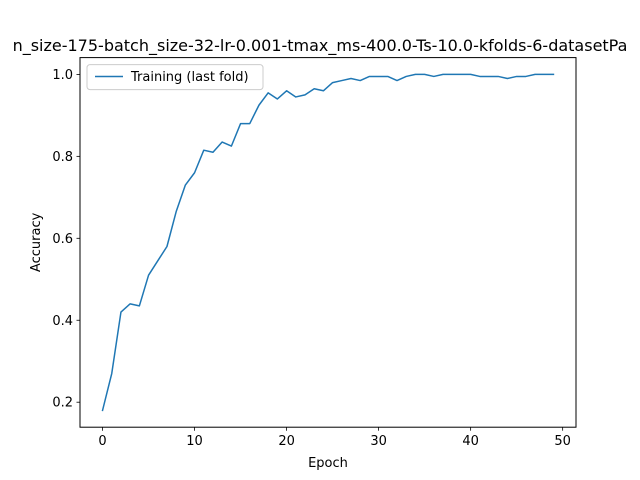  I want to click on x-tick-label: 20, so click(286, 441).